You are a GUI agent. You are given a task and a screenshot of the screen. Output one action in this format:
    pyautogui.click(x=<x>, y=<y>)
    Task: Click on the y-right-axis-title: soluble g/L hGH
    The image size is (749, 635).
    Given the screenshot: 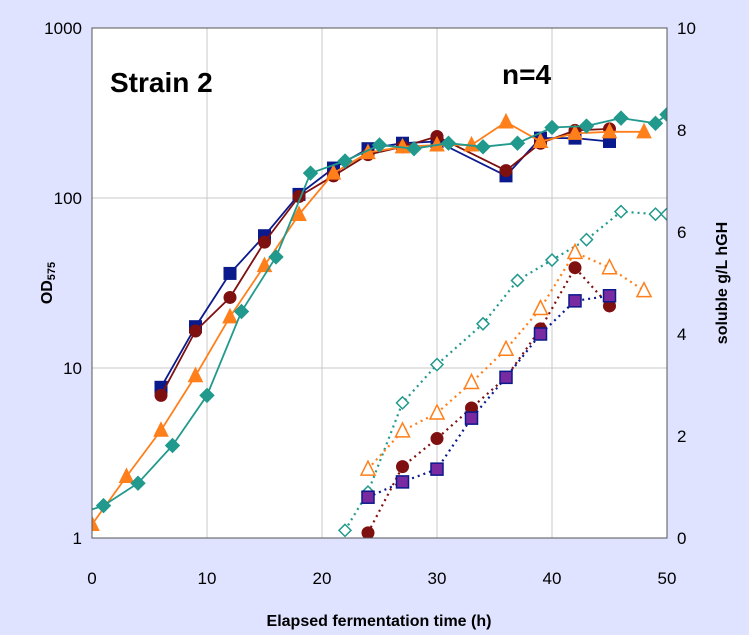 What is the action you would take?
    pyautogui.click(x=722, y=283)
    